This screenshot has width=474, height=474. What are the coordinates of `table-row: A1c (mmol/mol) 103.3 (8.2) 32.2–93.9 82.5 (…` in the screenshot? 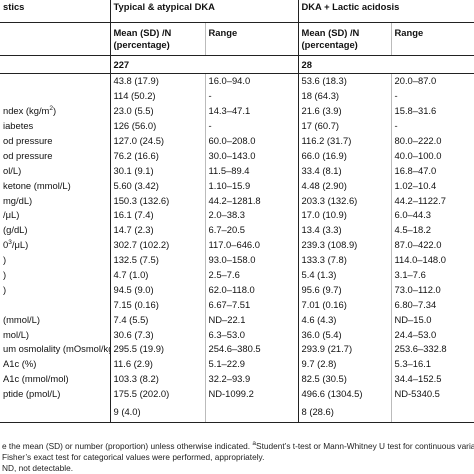 It's located at (237, 379).